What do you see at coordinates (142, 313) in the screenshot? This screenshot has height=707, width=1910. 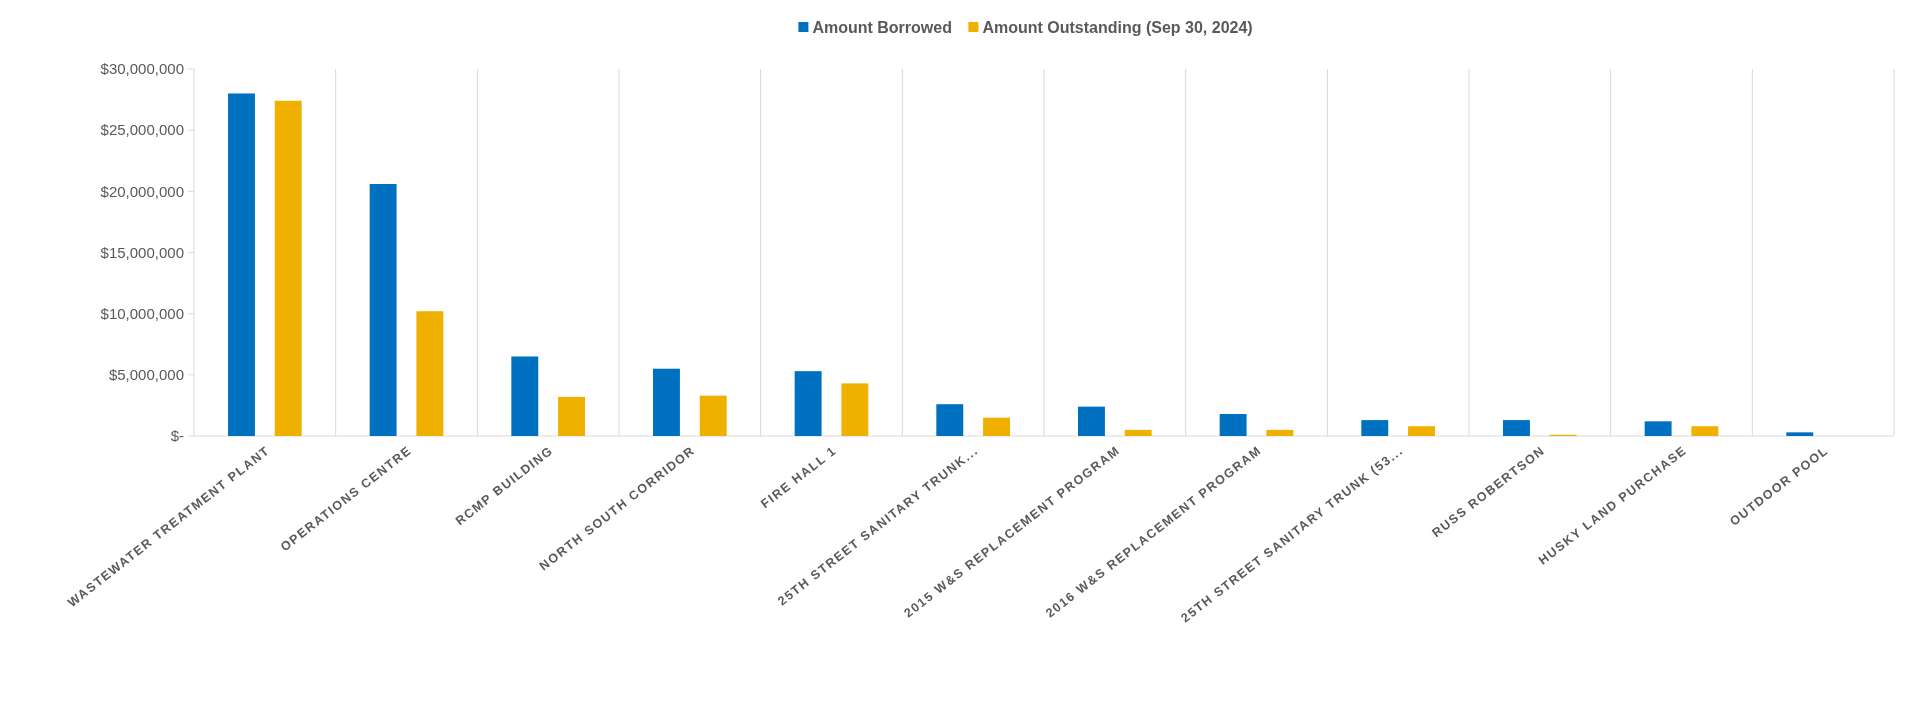 I see `y-tick-label: $10,000,000` at bounding box center [142, 313].